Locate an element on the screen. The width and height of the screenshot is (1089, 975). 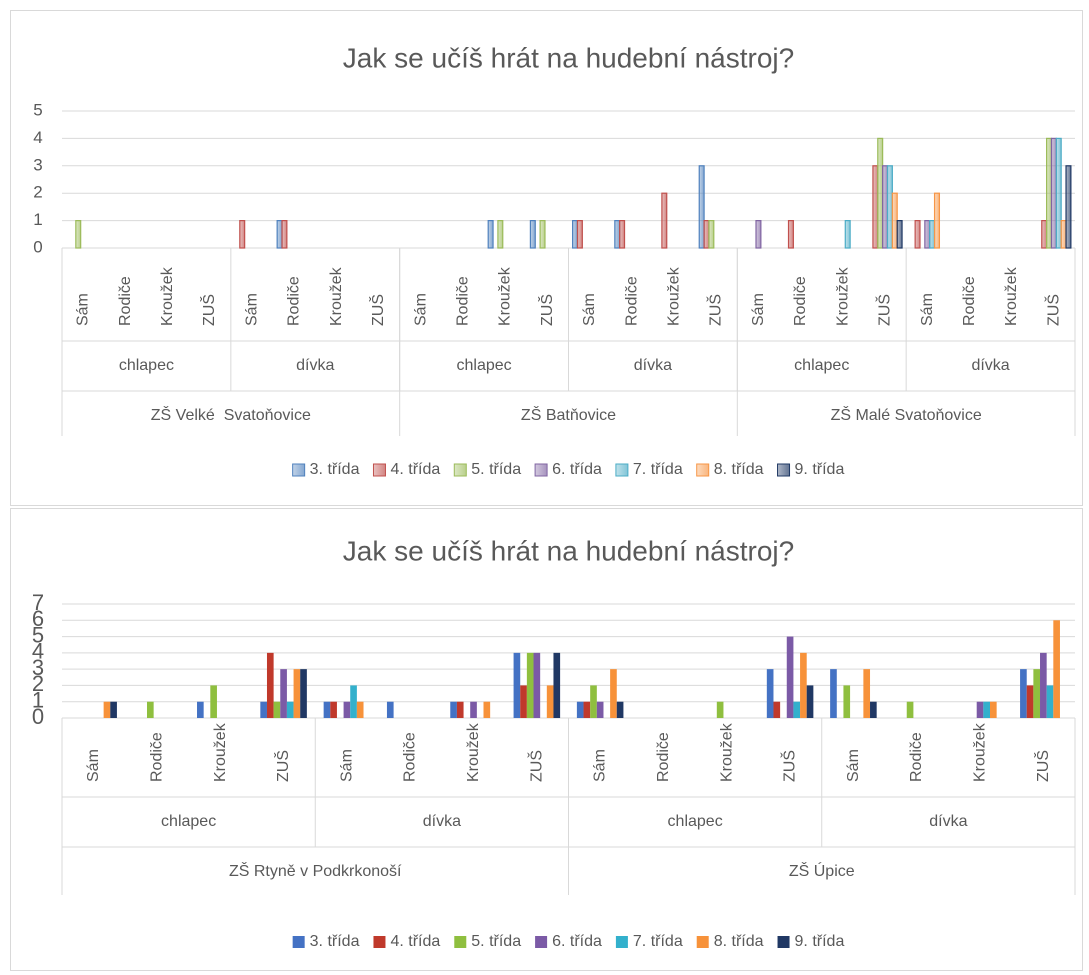
legend-label: 5. třída is located at coordinates (496, 941).